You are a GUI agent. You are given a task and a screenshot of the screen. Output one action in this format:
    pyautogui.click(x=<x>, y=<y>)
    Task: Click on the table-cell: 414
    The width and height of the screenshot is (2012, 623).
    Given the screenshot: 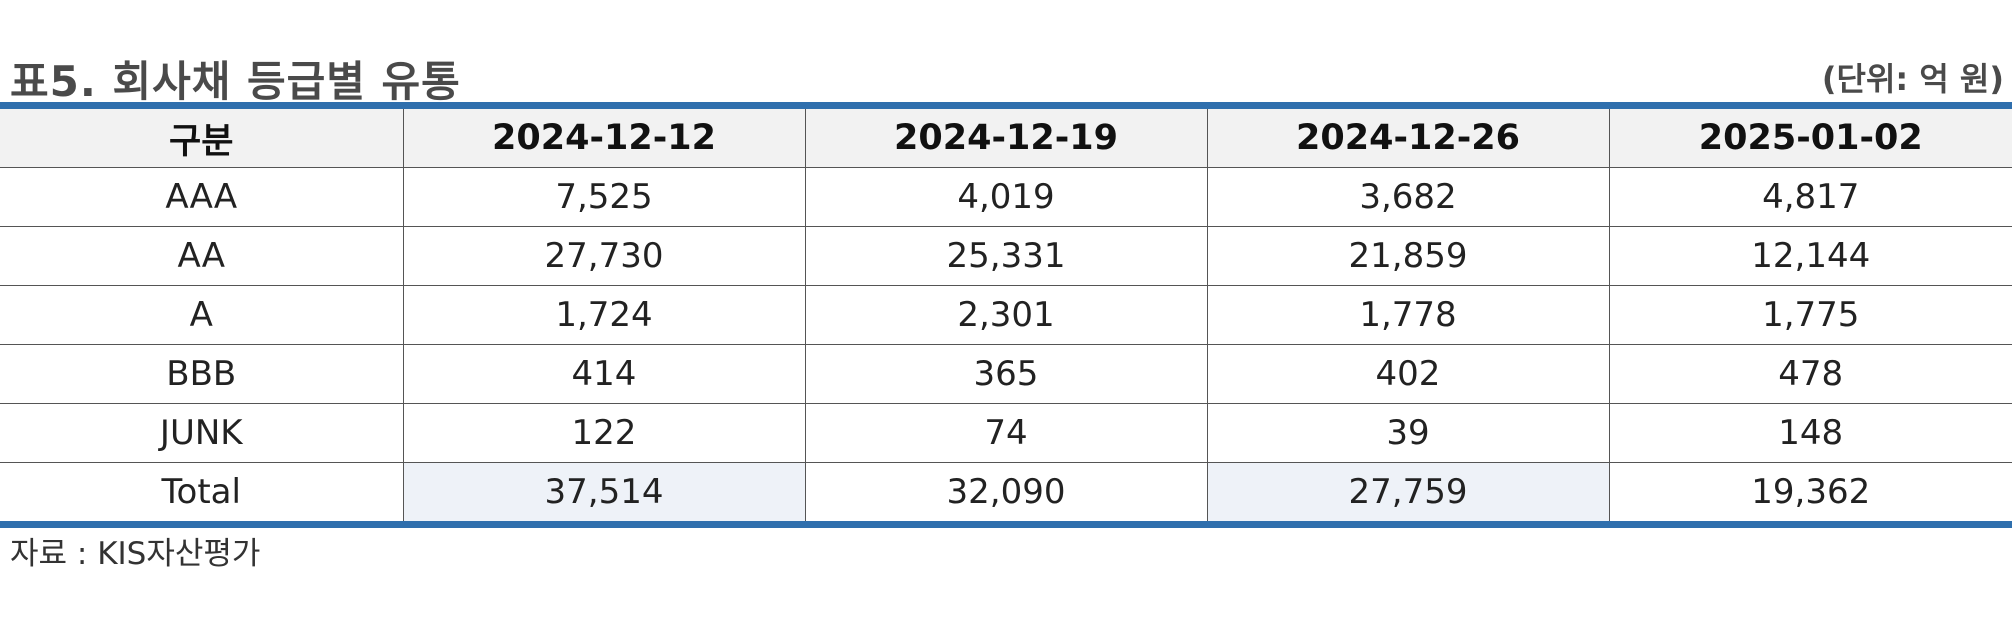 What is the action you would take?
    pyautogui.click(x=603, y=374)
    